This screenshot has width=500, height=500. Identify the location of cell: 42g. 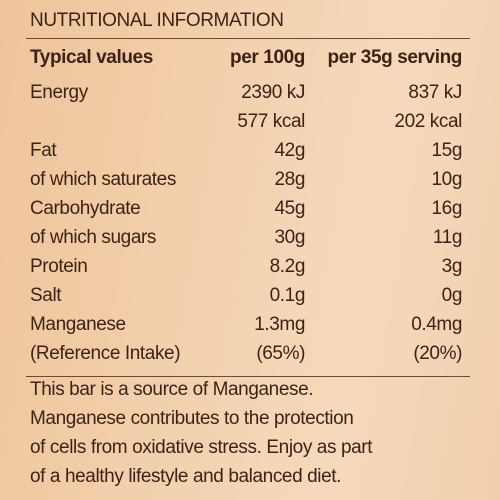
(289, 150).